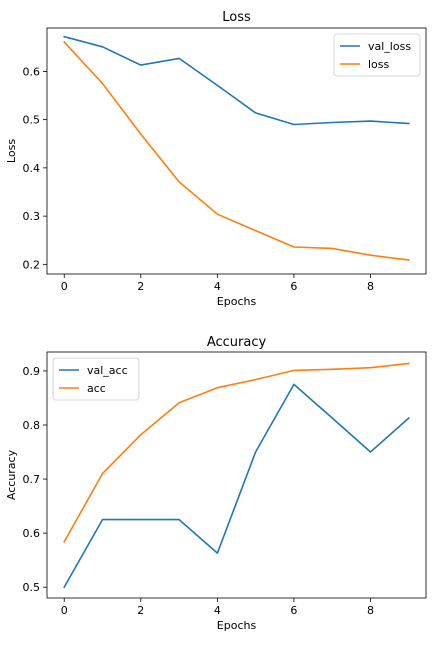 Image resolution: width=448 pixels, height=655 pixels. What do you see at coordinates (32, 264) in the screenshot?
I see `y-tick-label: 0.2` at bounding box center [32, 264].